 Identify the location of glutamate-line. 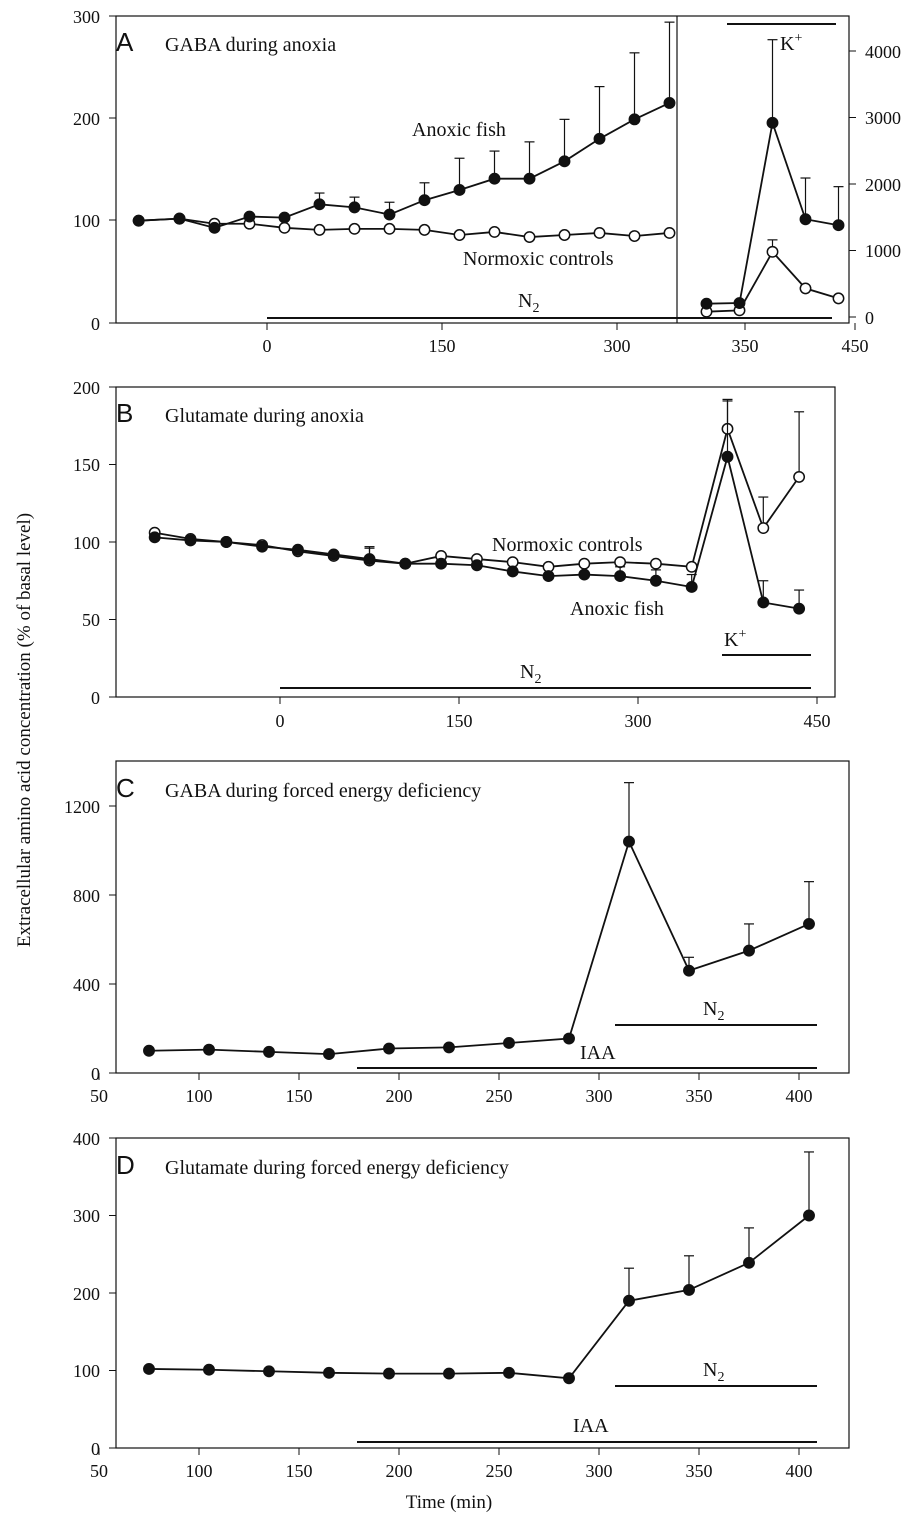
(479, 1297).